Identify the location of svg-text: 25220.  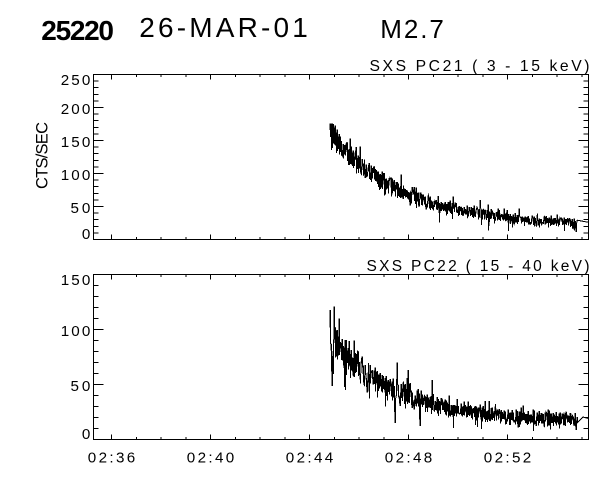
(77, 30).